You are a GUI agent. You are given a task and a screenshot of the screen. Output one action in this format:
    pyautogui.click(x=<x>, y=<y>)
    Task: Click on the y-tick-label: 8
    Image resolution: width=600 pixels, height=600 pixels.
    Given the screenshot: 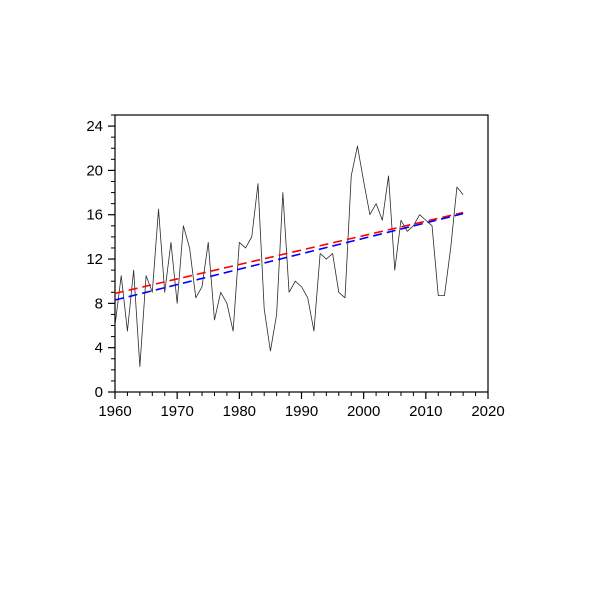 What is the action you would take?
    pyautogui.click(x=99, y=303)
    